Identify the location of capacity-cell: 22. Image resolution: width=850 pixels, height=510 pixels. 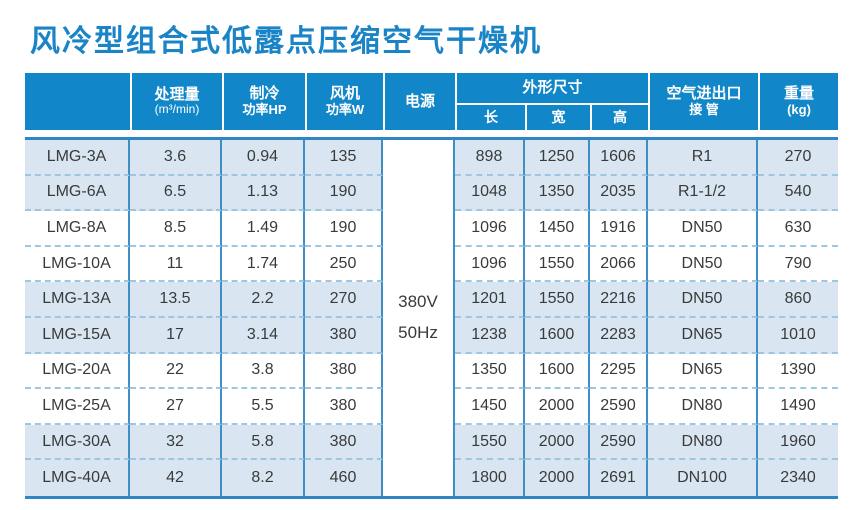
(176, 371).